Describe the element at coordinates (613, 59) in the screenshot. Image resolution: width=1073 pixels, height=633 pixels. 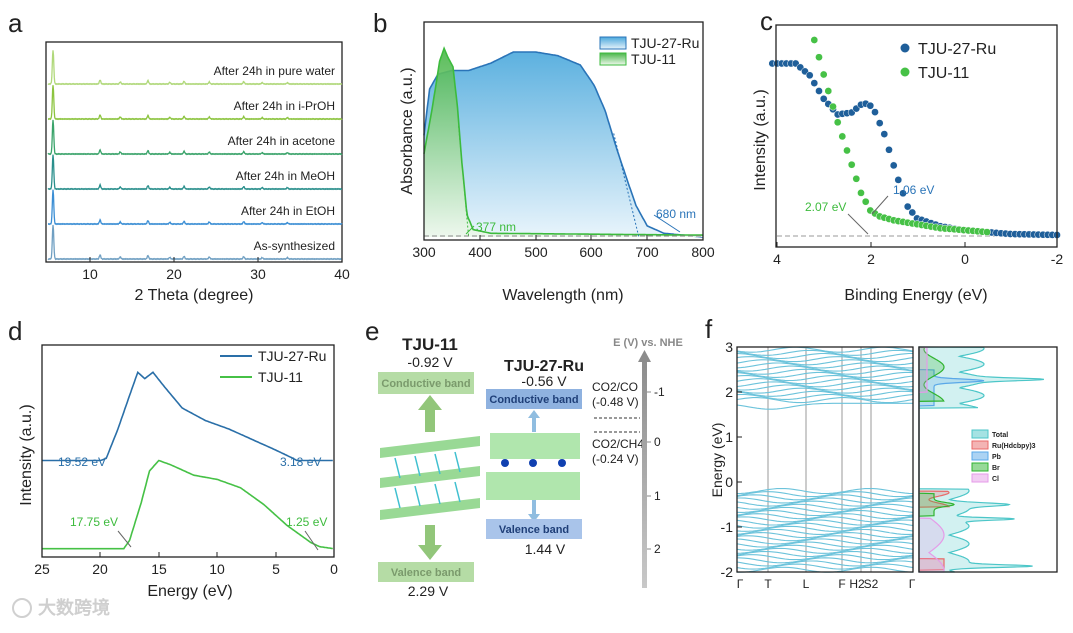
I see `legend-swatch-tju11` at that location.